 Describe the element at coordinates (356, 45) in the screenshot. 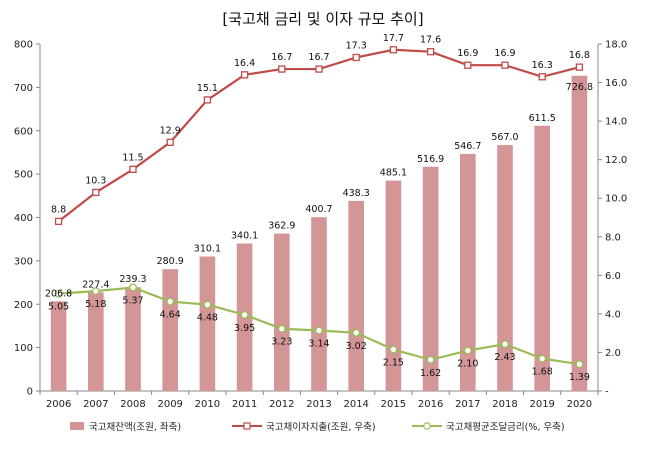

I see `interest-value-label: 17.3` at that location.